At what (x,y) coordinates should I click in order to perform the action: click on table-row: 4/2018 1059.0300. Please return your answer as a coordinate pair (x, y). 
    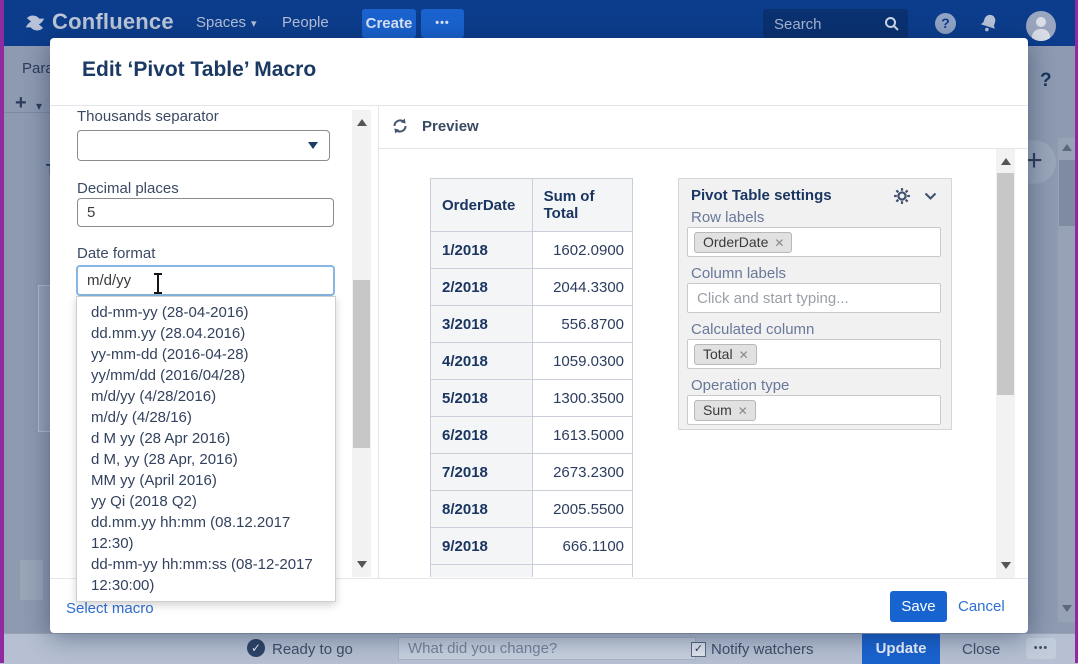
    Looking at the image, I should click on (531, 361).